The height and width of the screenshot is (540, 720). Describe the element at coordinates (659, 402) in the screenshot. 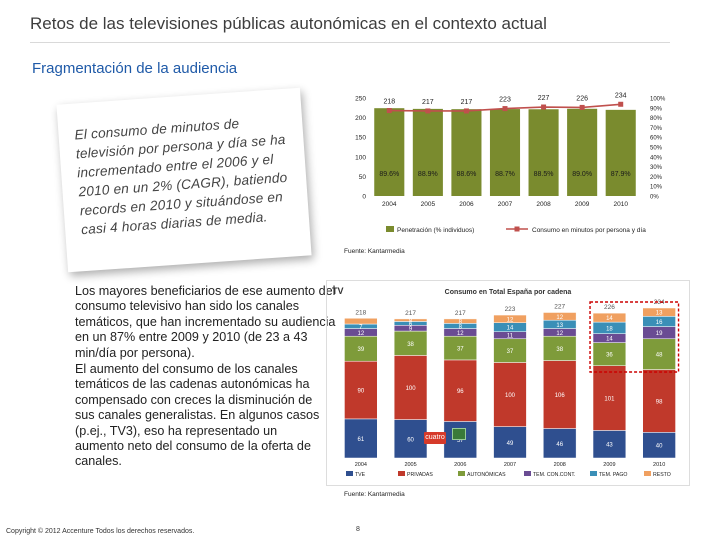

I see `segment-value-label: 98` at that location.